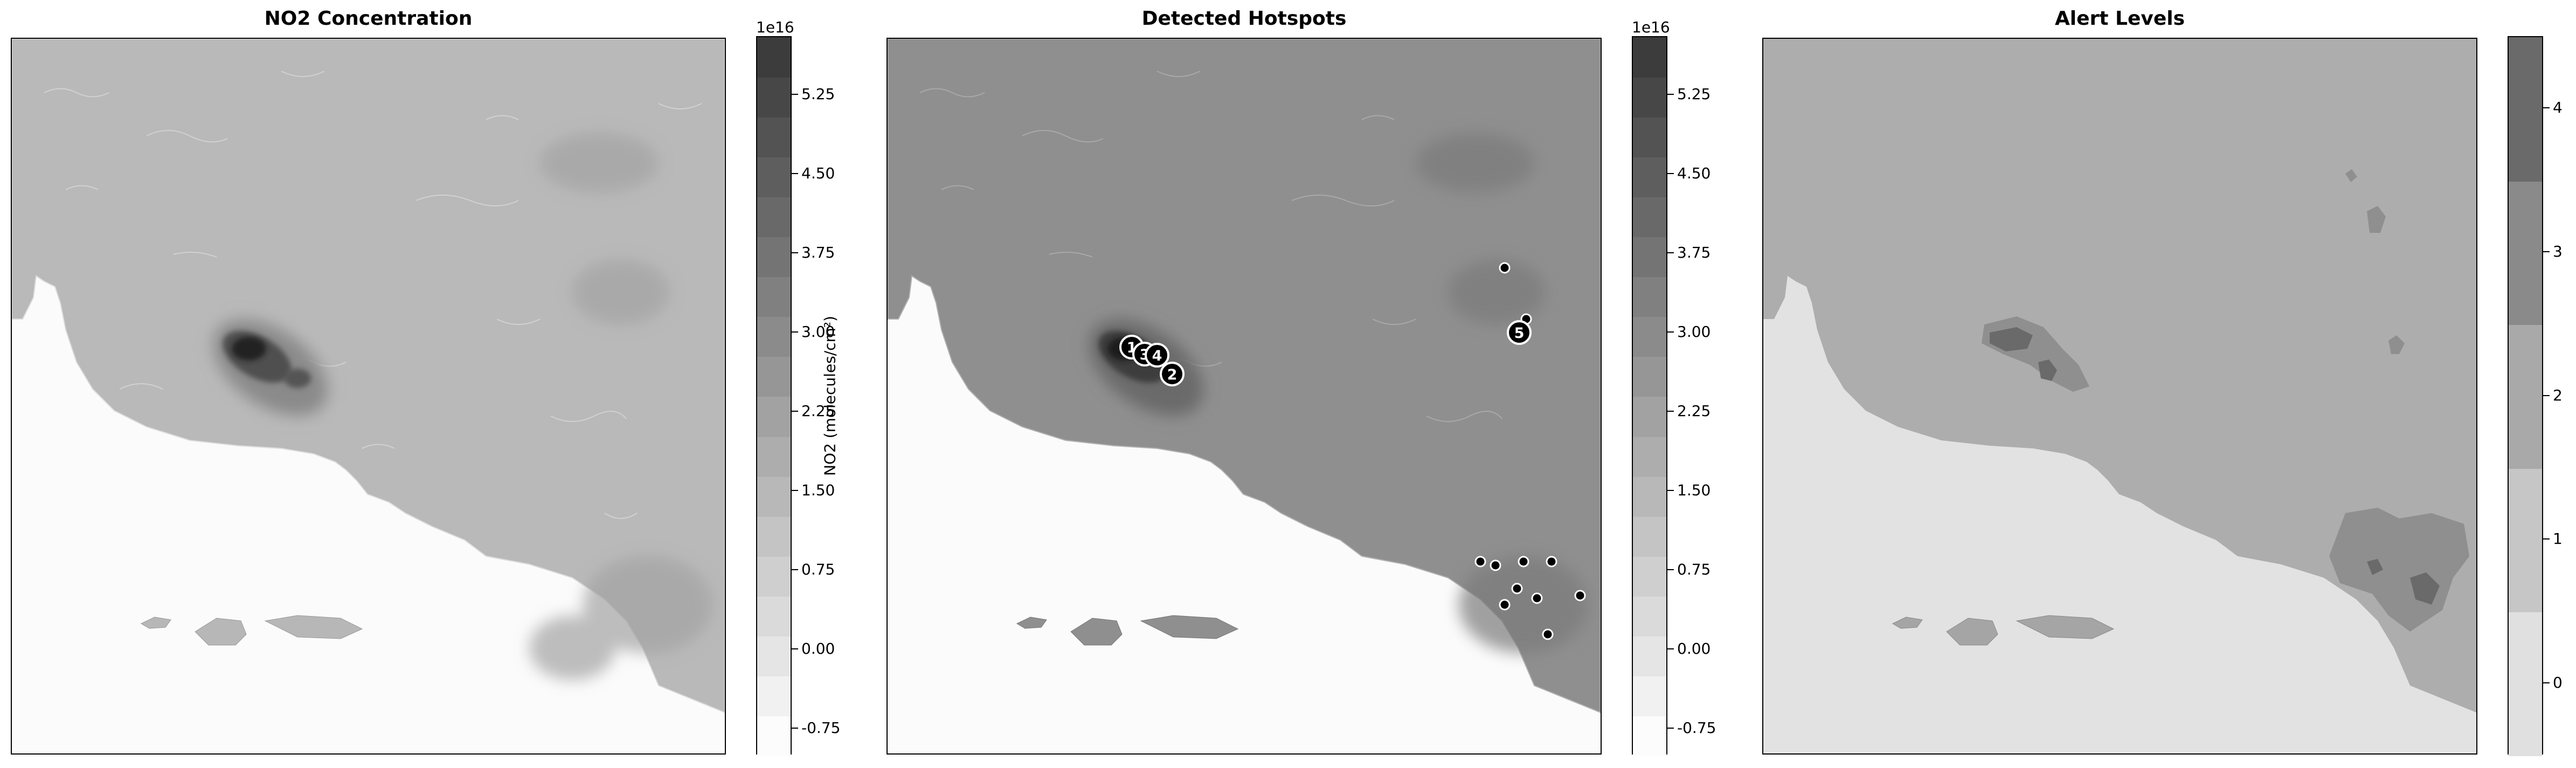 The height and width of the screenshot is (768, 2576). What do you see at coordinates (2558, 682) in the screenshot?
I see `colorbar-tick-label: 0` at bounding box center [2558, 682].